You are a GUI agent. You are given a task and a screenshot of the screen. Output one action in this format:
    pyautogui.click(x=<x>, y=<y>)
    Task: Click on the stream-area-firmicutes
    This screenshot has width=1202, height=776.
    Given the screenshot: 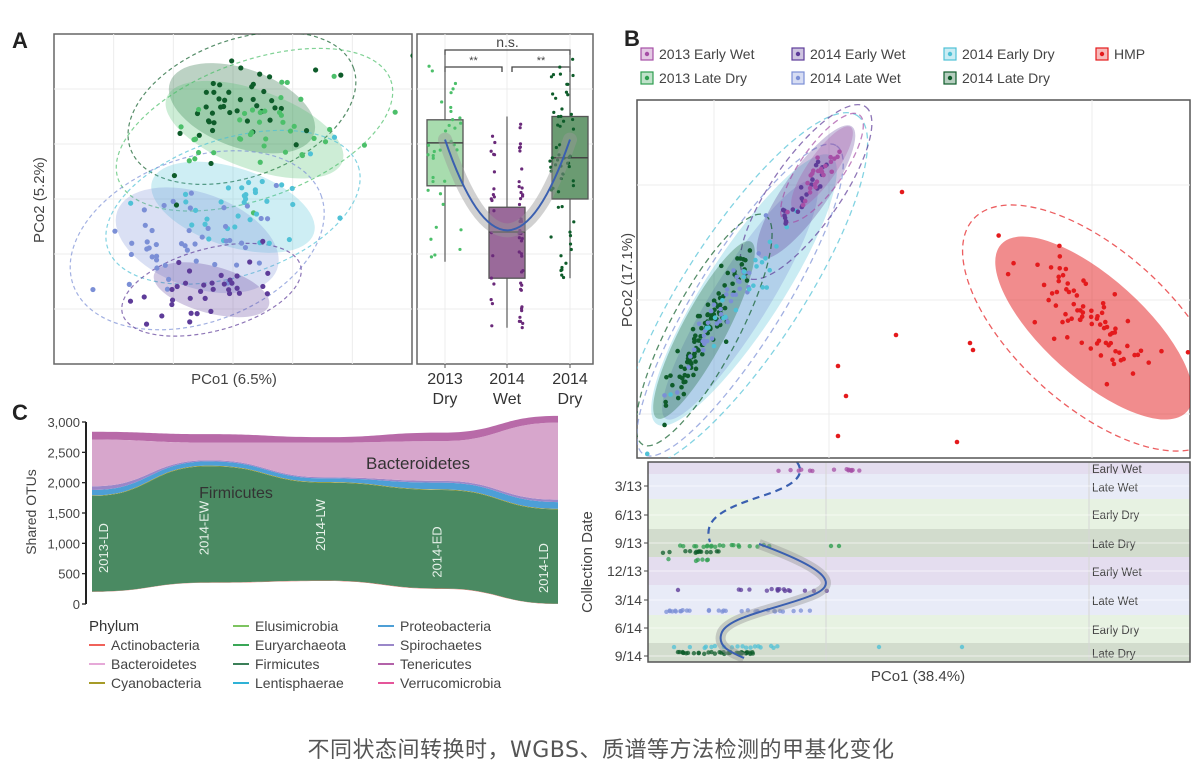 What is the action you would take?
    pyautogui.click(x=325, y=535)
    